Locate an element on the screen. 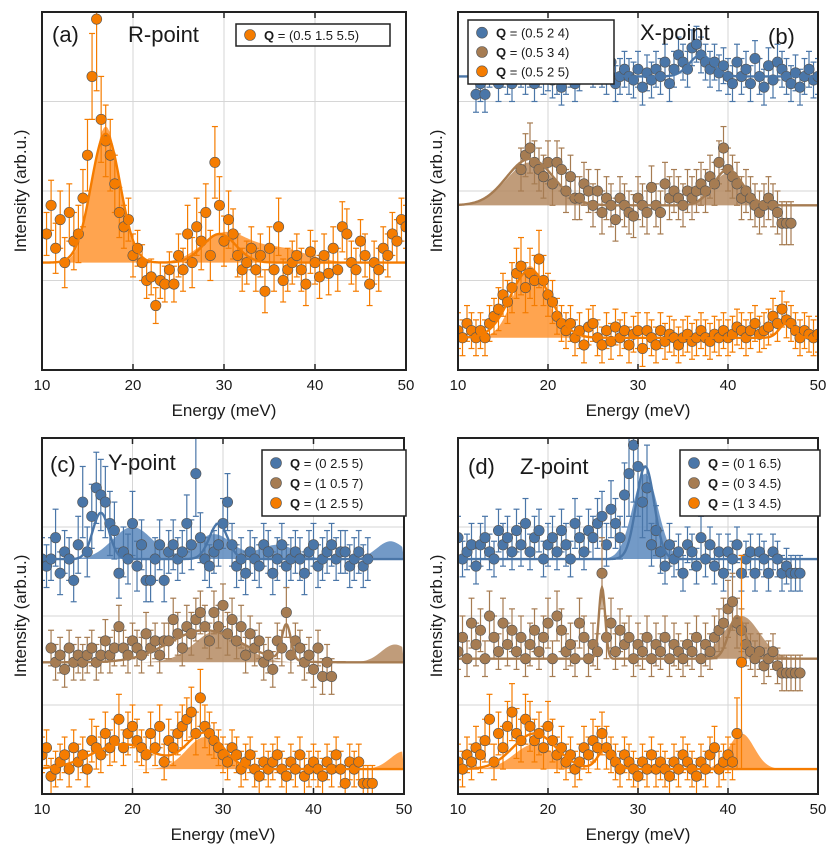 The width and height of the screenshot is (830, 862). legend-entry-text: = (0 3 4.5) is located at coordinates (749, 483).